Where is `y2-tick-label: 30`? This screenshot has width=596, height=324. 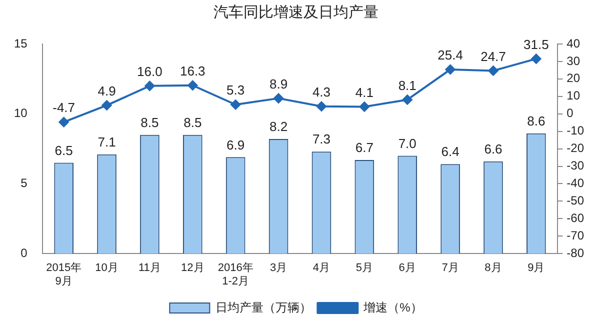
y2-tick-label: 30 is located at coordinates (573, 61).